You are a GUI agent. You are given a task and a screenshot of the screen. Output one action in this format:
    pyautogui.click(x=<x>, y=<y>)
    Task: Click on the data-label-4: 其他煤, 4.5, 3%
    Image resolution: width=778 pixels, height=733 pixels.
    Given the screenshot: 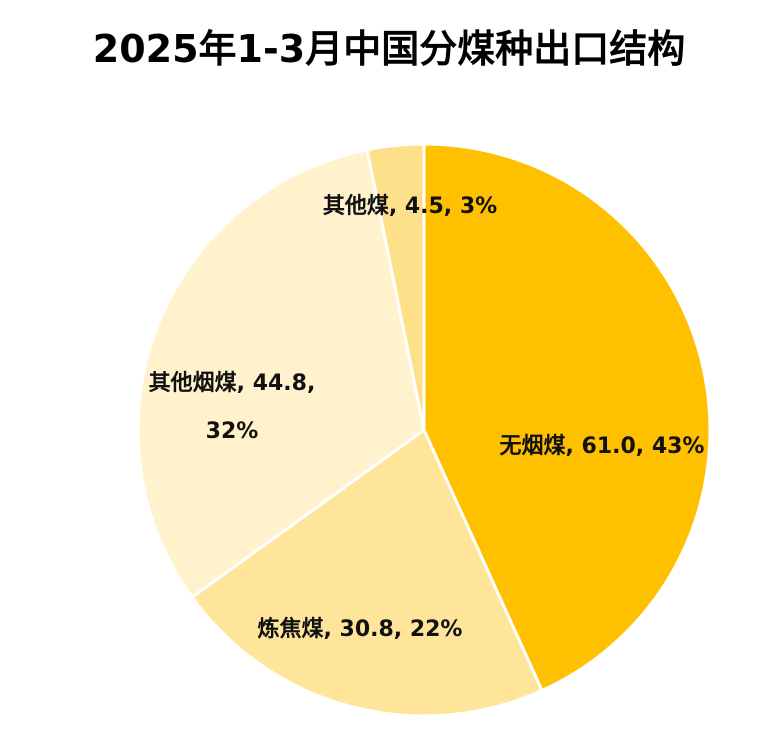 What is the action you would take?
    pyautogui.click(x=410, y=206)
    